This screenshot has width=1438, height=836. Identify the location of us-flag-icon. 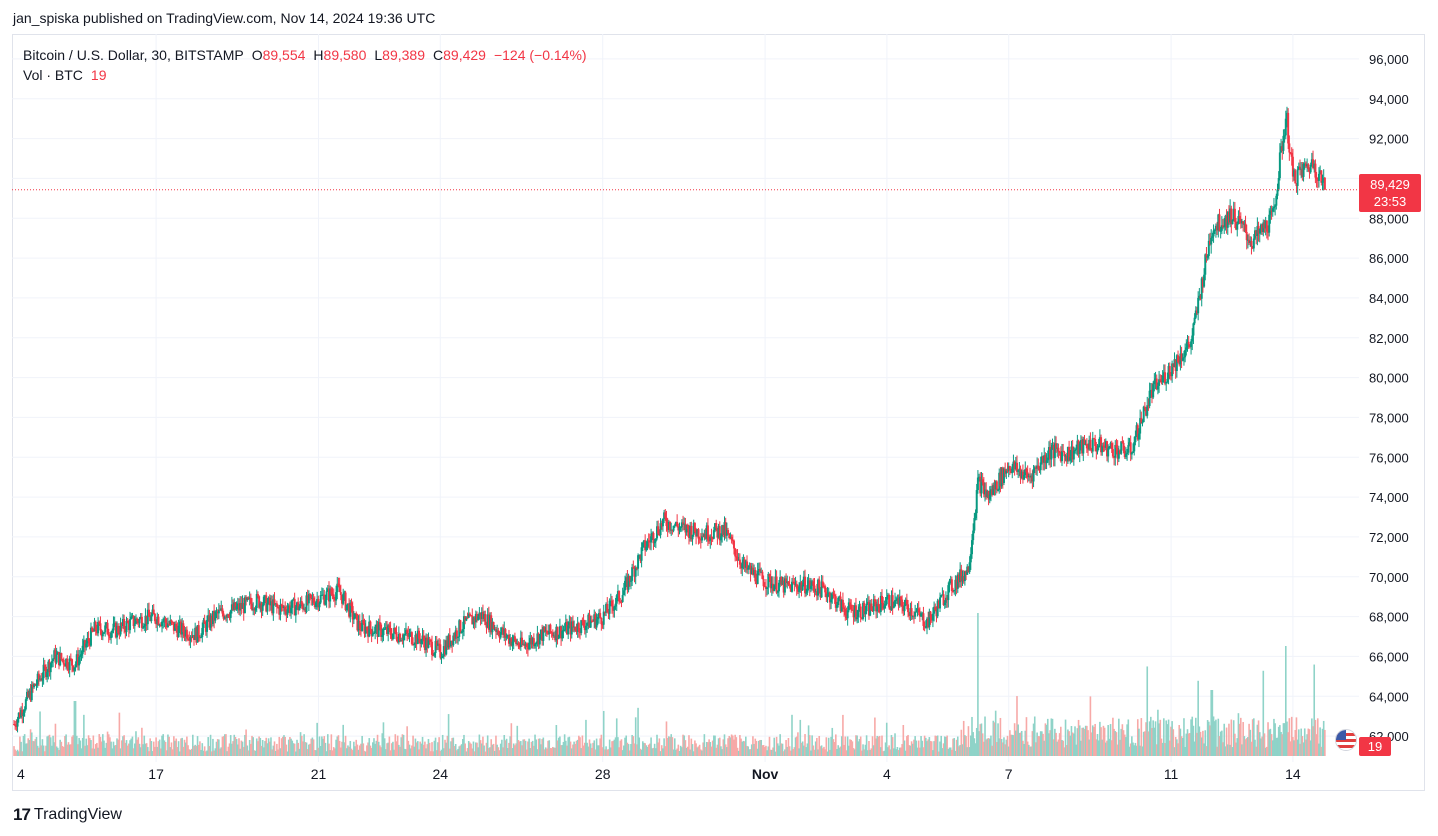
(1346, 740).